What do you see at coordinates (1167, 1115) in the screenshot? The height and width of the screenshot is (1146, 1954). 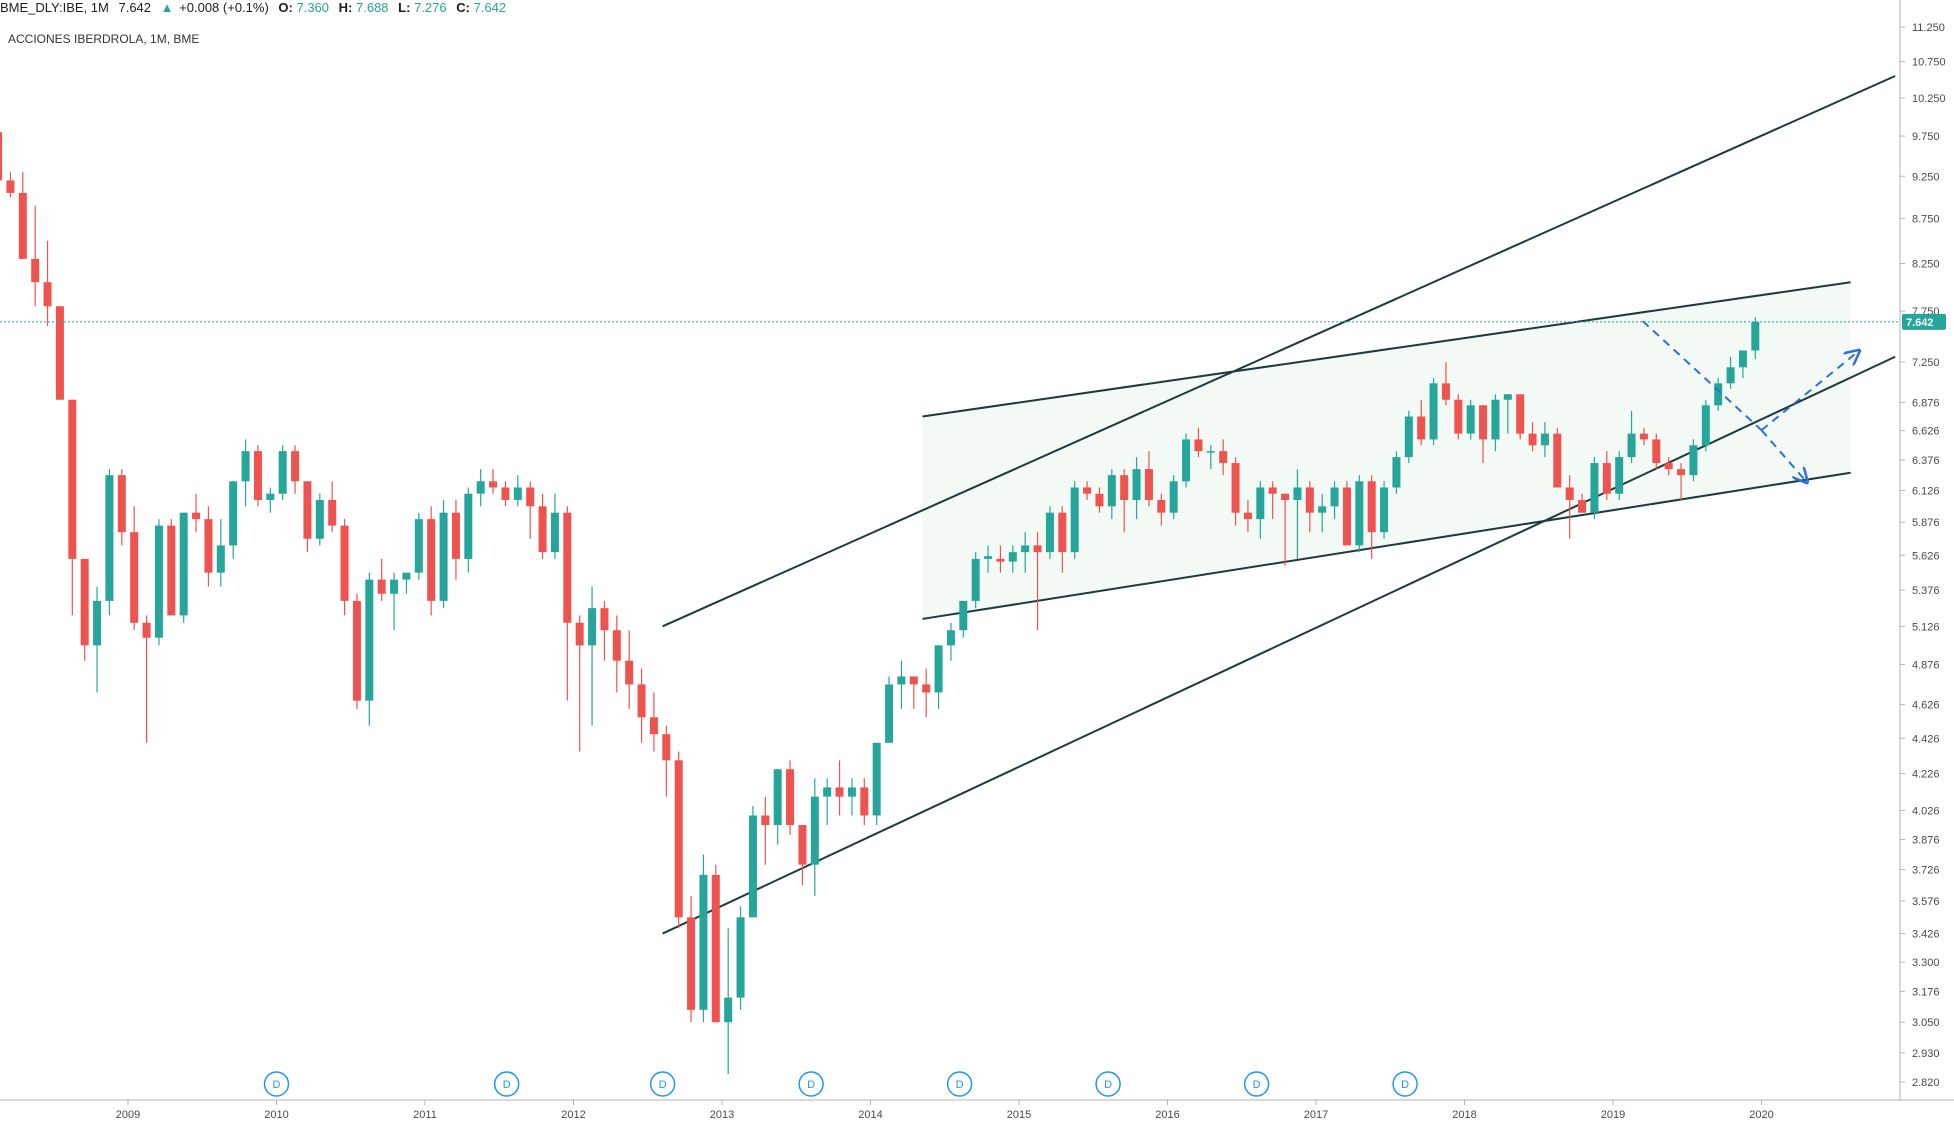 I see `time-tick-label: 2016` at bounding box center [1167, 1115].